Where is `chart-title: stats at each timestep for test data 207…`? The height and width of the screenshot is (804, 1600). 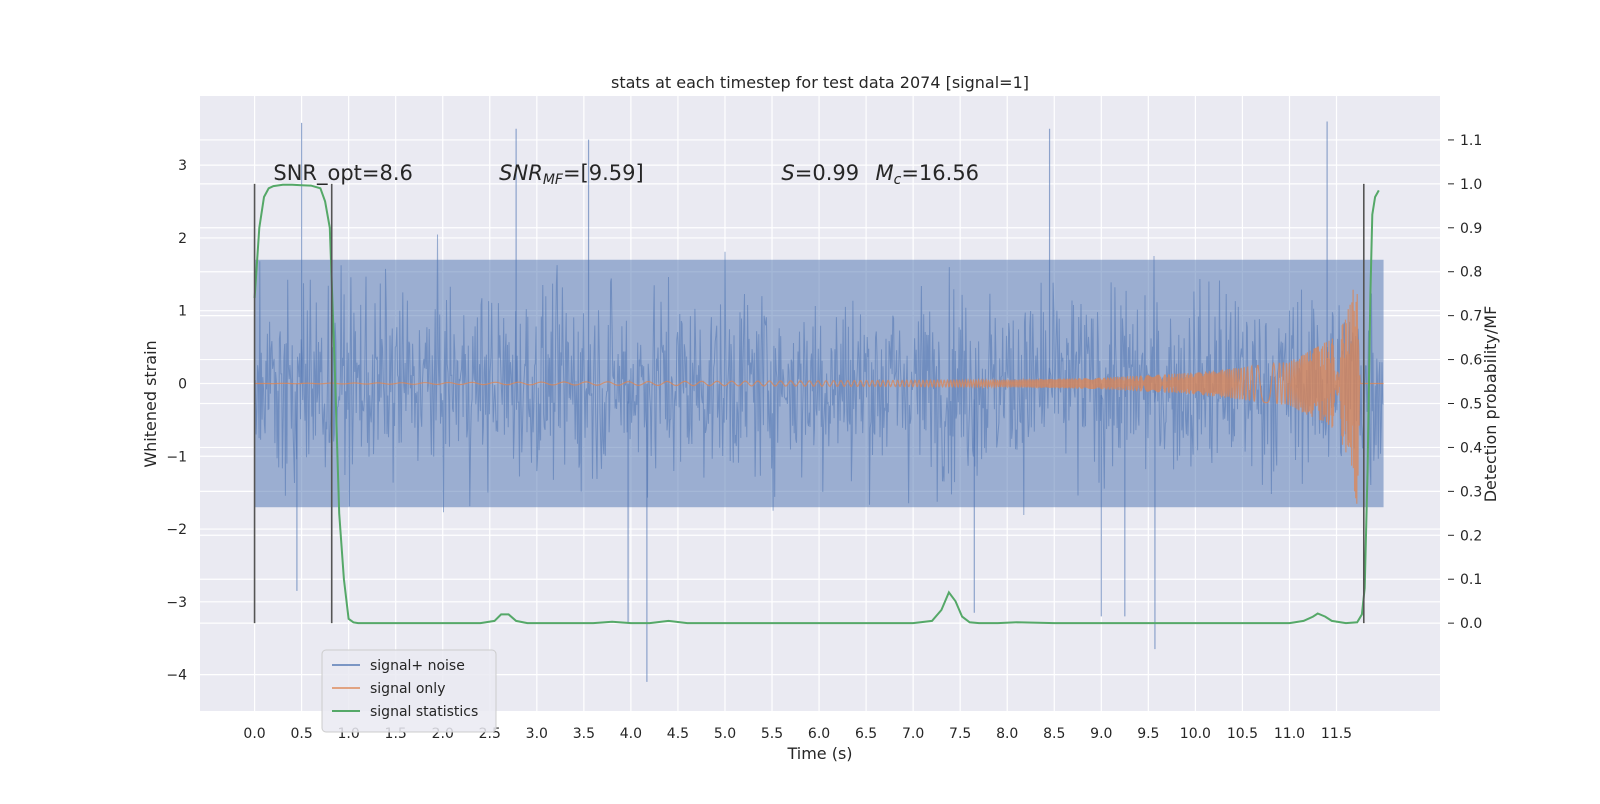 chart-title: stats at each timestep for test data 207… is located at coordinates (820, 82).